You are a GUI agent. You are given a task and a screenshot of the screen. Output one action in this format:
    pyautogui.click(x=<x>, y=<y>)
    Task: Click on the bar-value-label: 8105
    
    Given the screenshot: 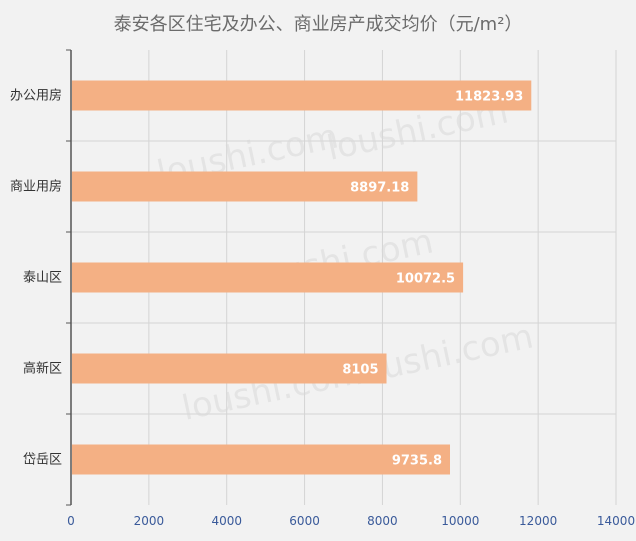 What is the action you would take?
    pyautogui.click(x=360, y=370)
    